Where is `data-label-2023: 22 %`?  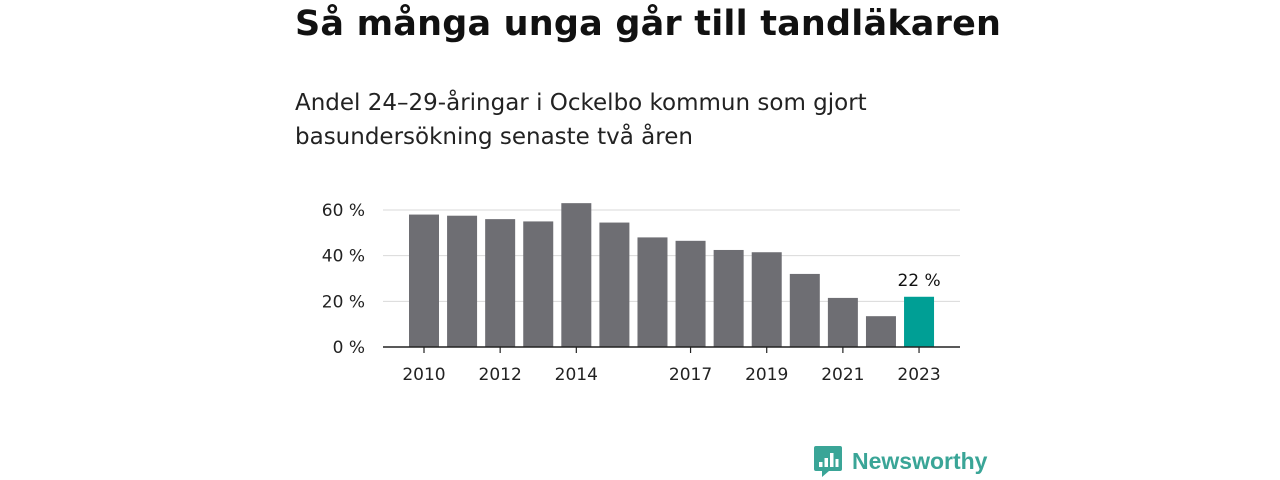 data-label-2023: 22 % is located at coordinates (918, 281).